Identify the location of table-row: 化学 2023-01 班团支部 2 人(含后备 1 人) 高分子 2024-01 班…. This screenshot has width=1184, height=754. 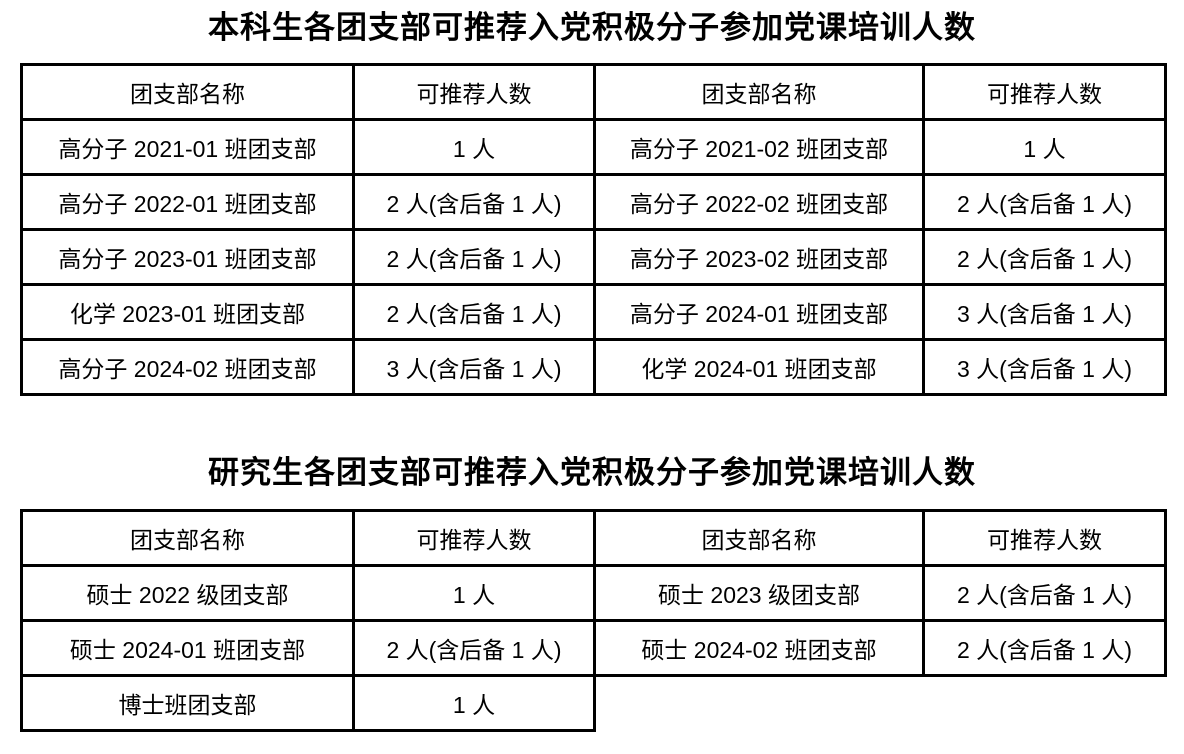
(593, 312).